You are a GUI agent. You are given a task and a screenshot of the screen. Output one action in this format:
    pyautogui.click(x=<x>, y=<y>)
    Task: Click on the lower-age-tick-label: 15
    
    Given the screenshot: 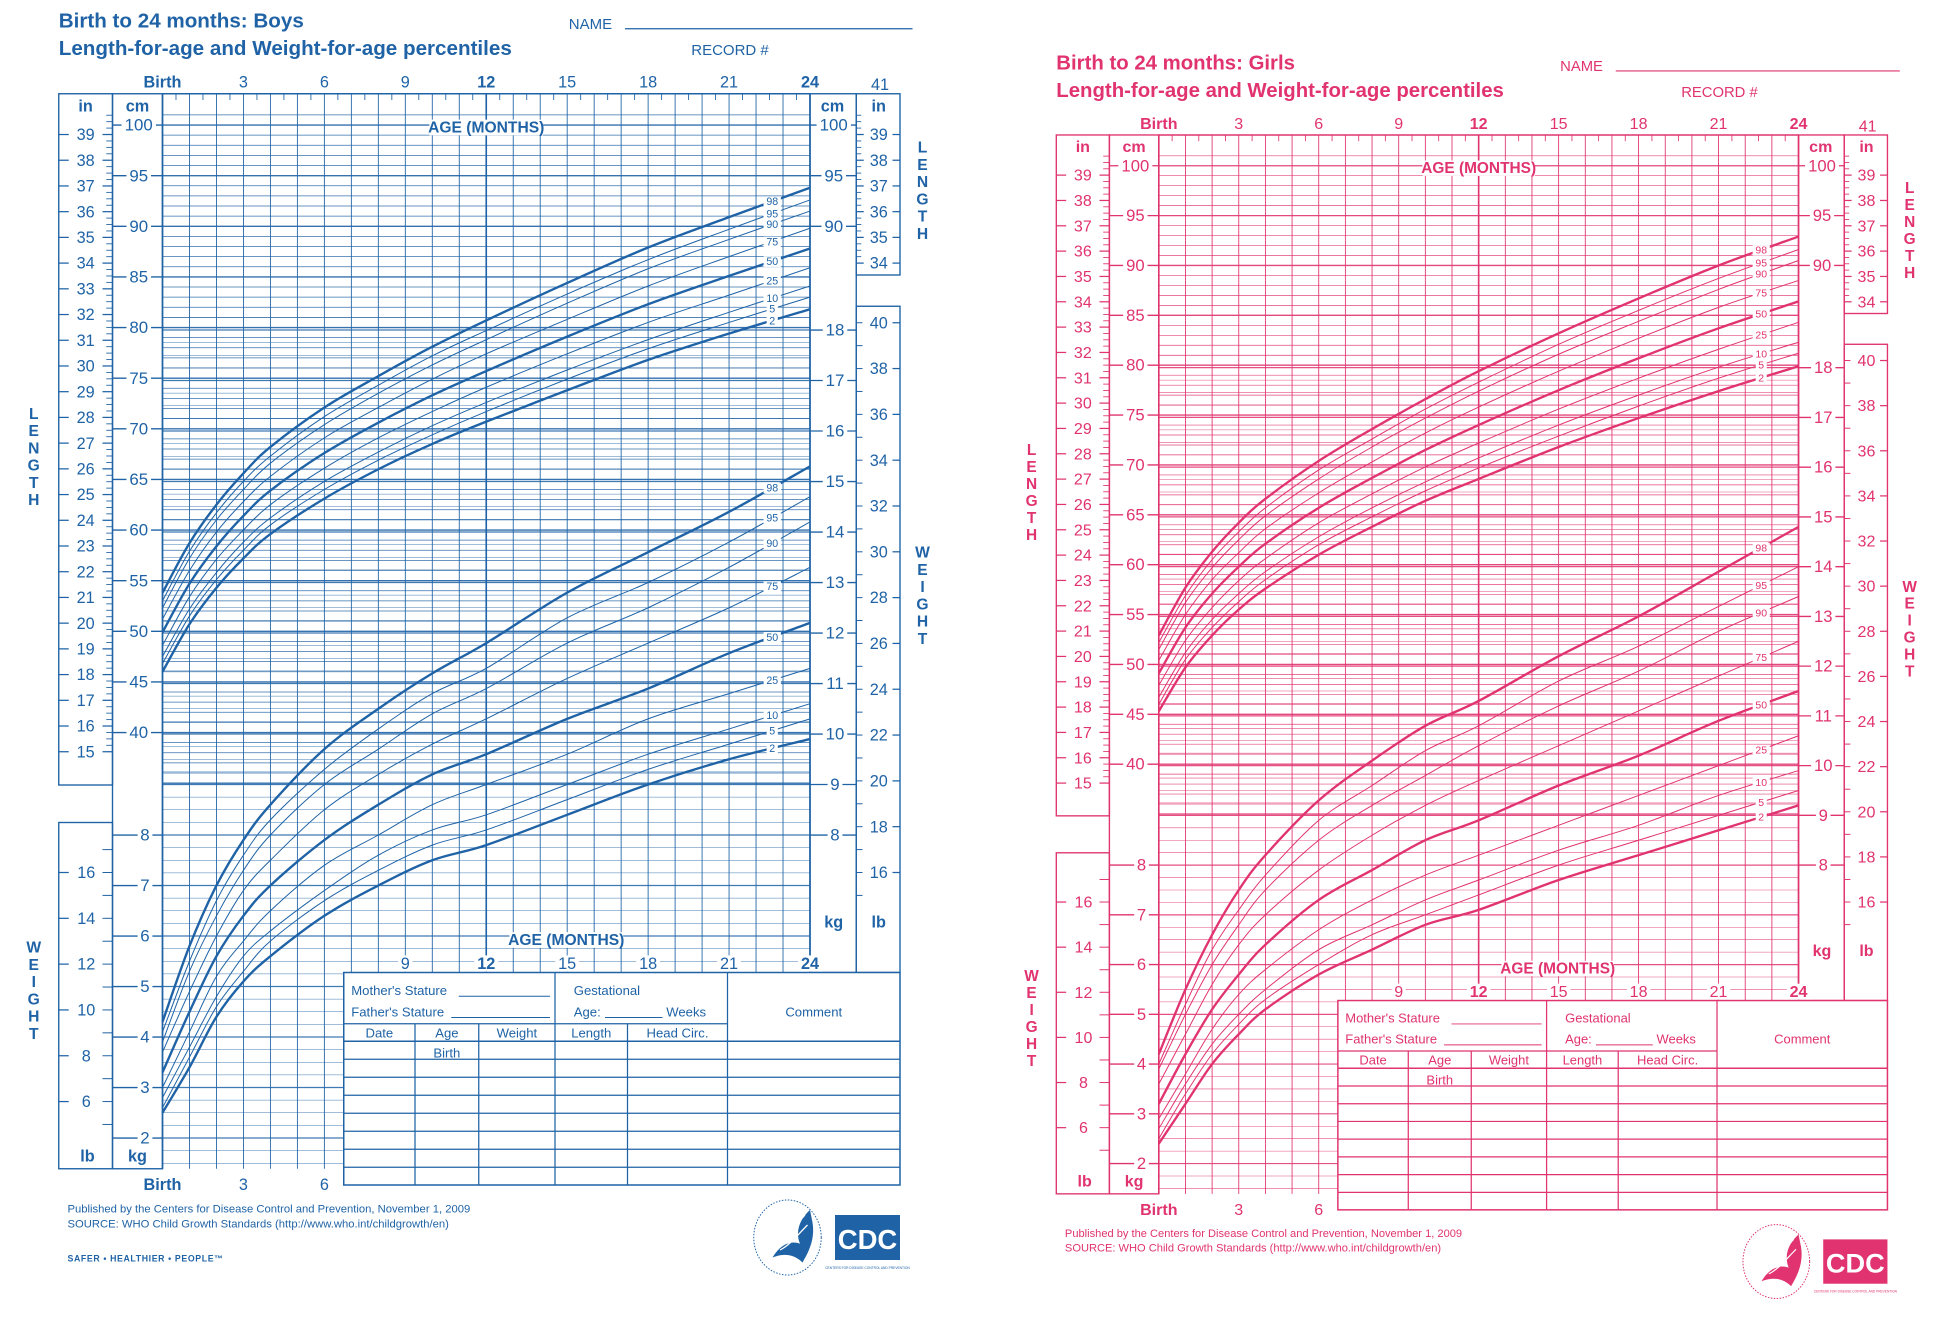 What is the action you would take?
    pyautogui.click(x=567, y=964)
    